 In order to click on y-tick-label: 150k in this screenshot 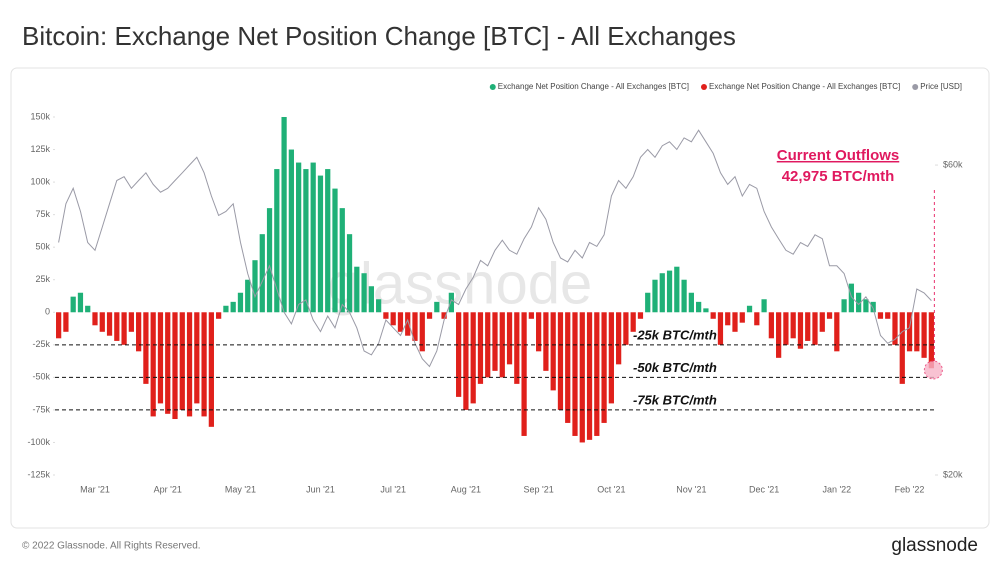, I will do `click(40, 116)`.